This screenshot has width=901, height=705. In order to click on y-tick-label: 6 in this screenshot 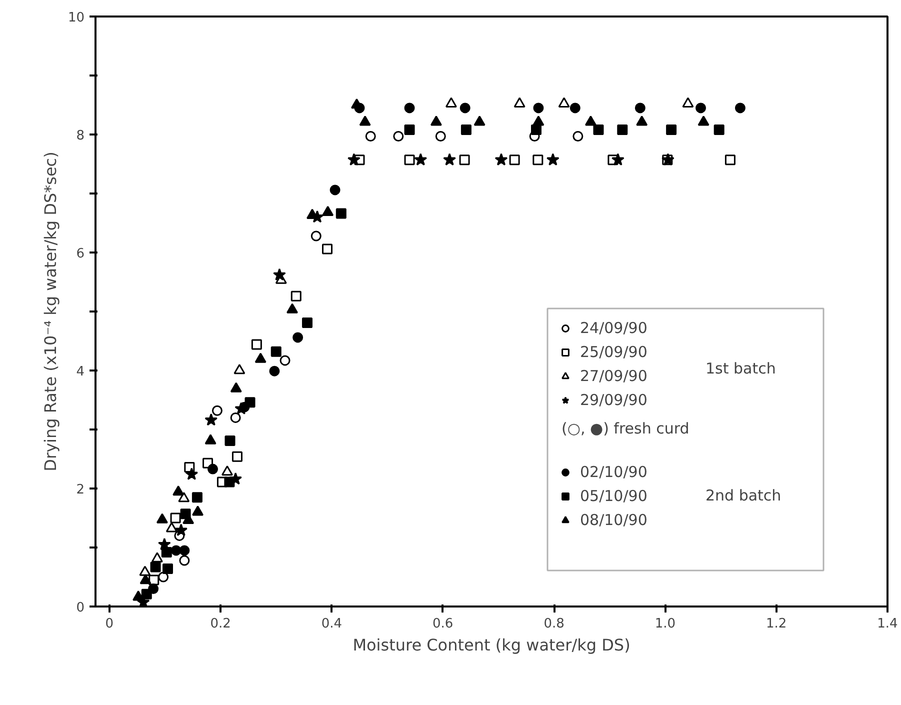, I will do `click(80, 254)`.